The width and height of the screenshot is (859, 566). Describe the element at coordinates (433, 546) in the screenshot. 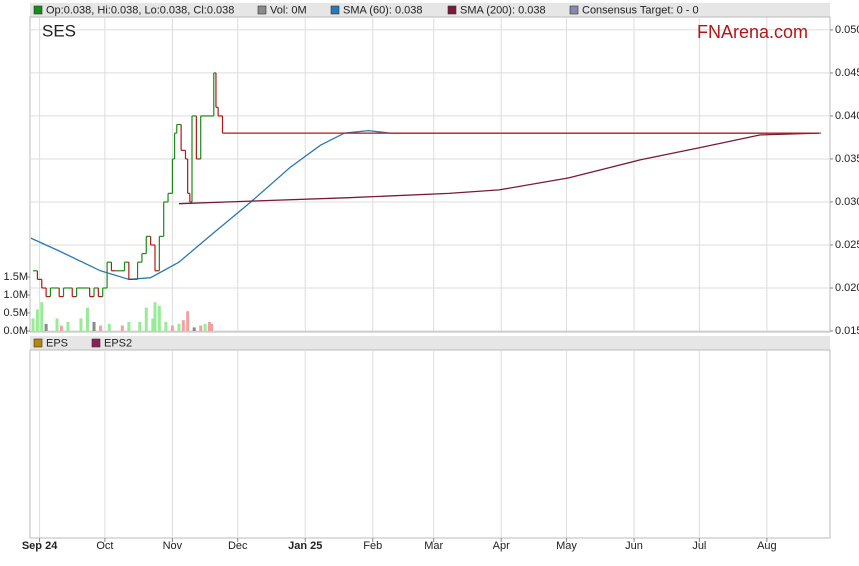

I see `x-tick-label: Mar` at that location.